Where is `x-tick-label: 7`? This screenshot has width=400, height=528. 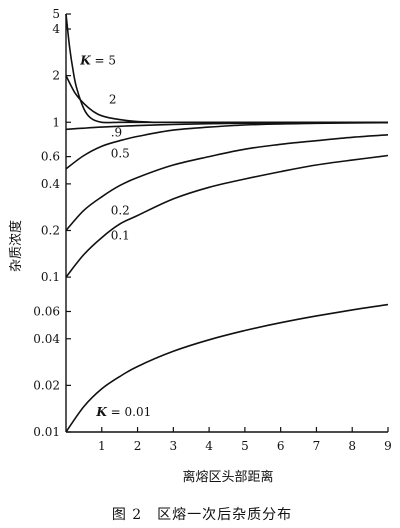 x-tick-label: 7 is located at coordinates (317, 446).